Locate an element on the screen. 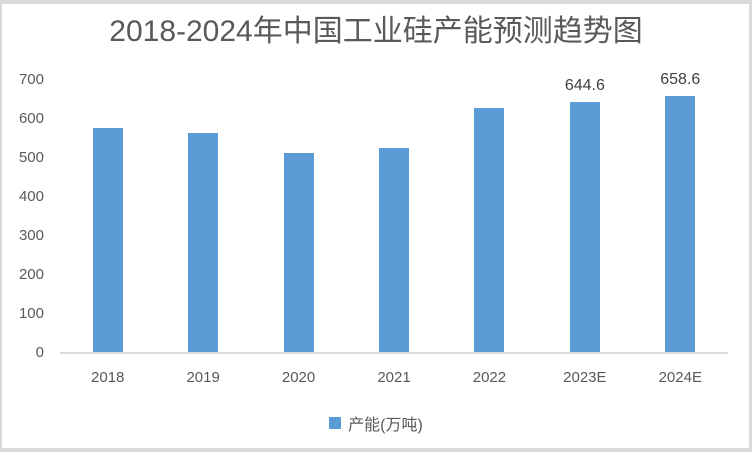 The width and height of the screenshot is (752, 452). y-tick-label: 600 is located at coordinates (31, 118).